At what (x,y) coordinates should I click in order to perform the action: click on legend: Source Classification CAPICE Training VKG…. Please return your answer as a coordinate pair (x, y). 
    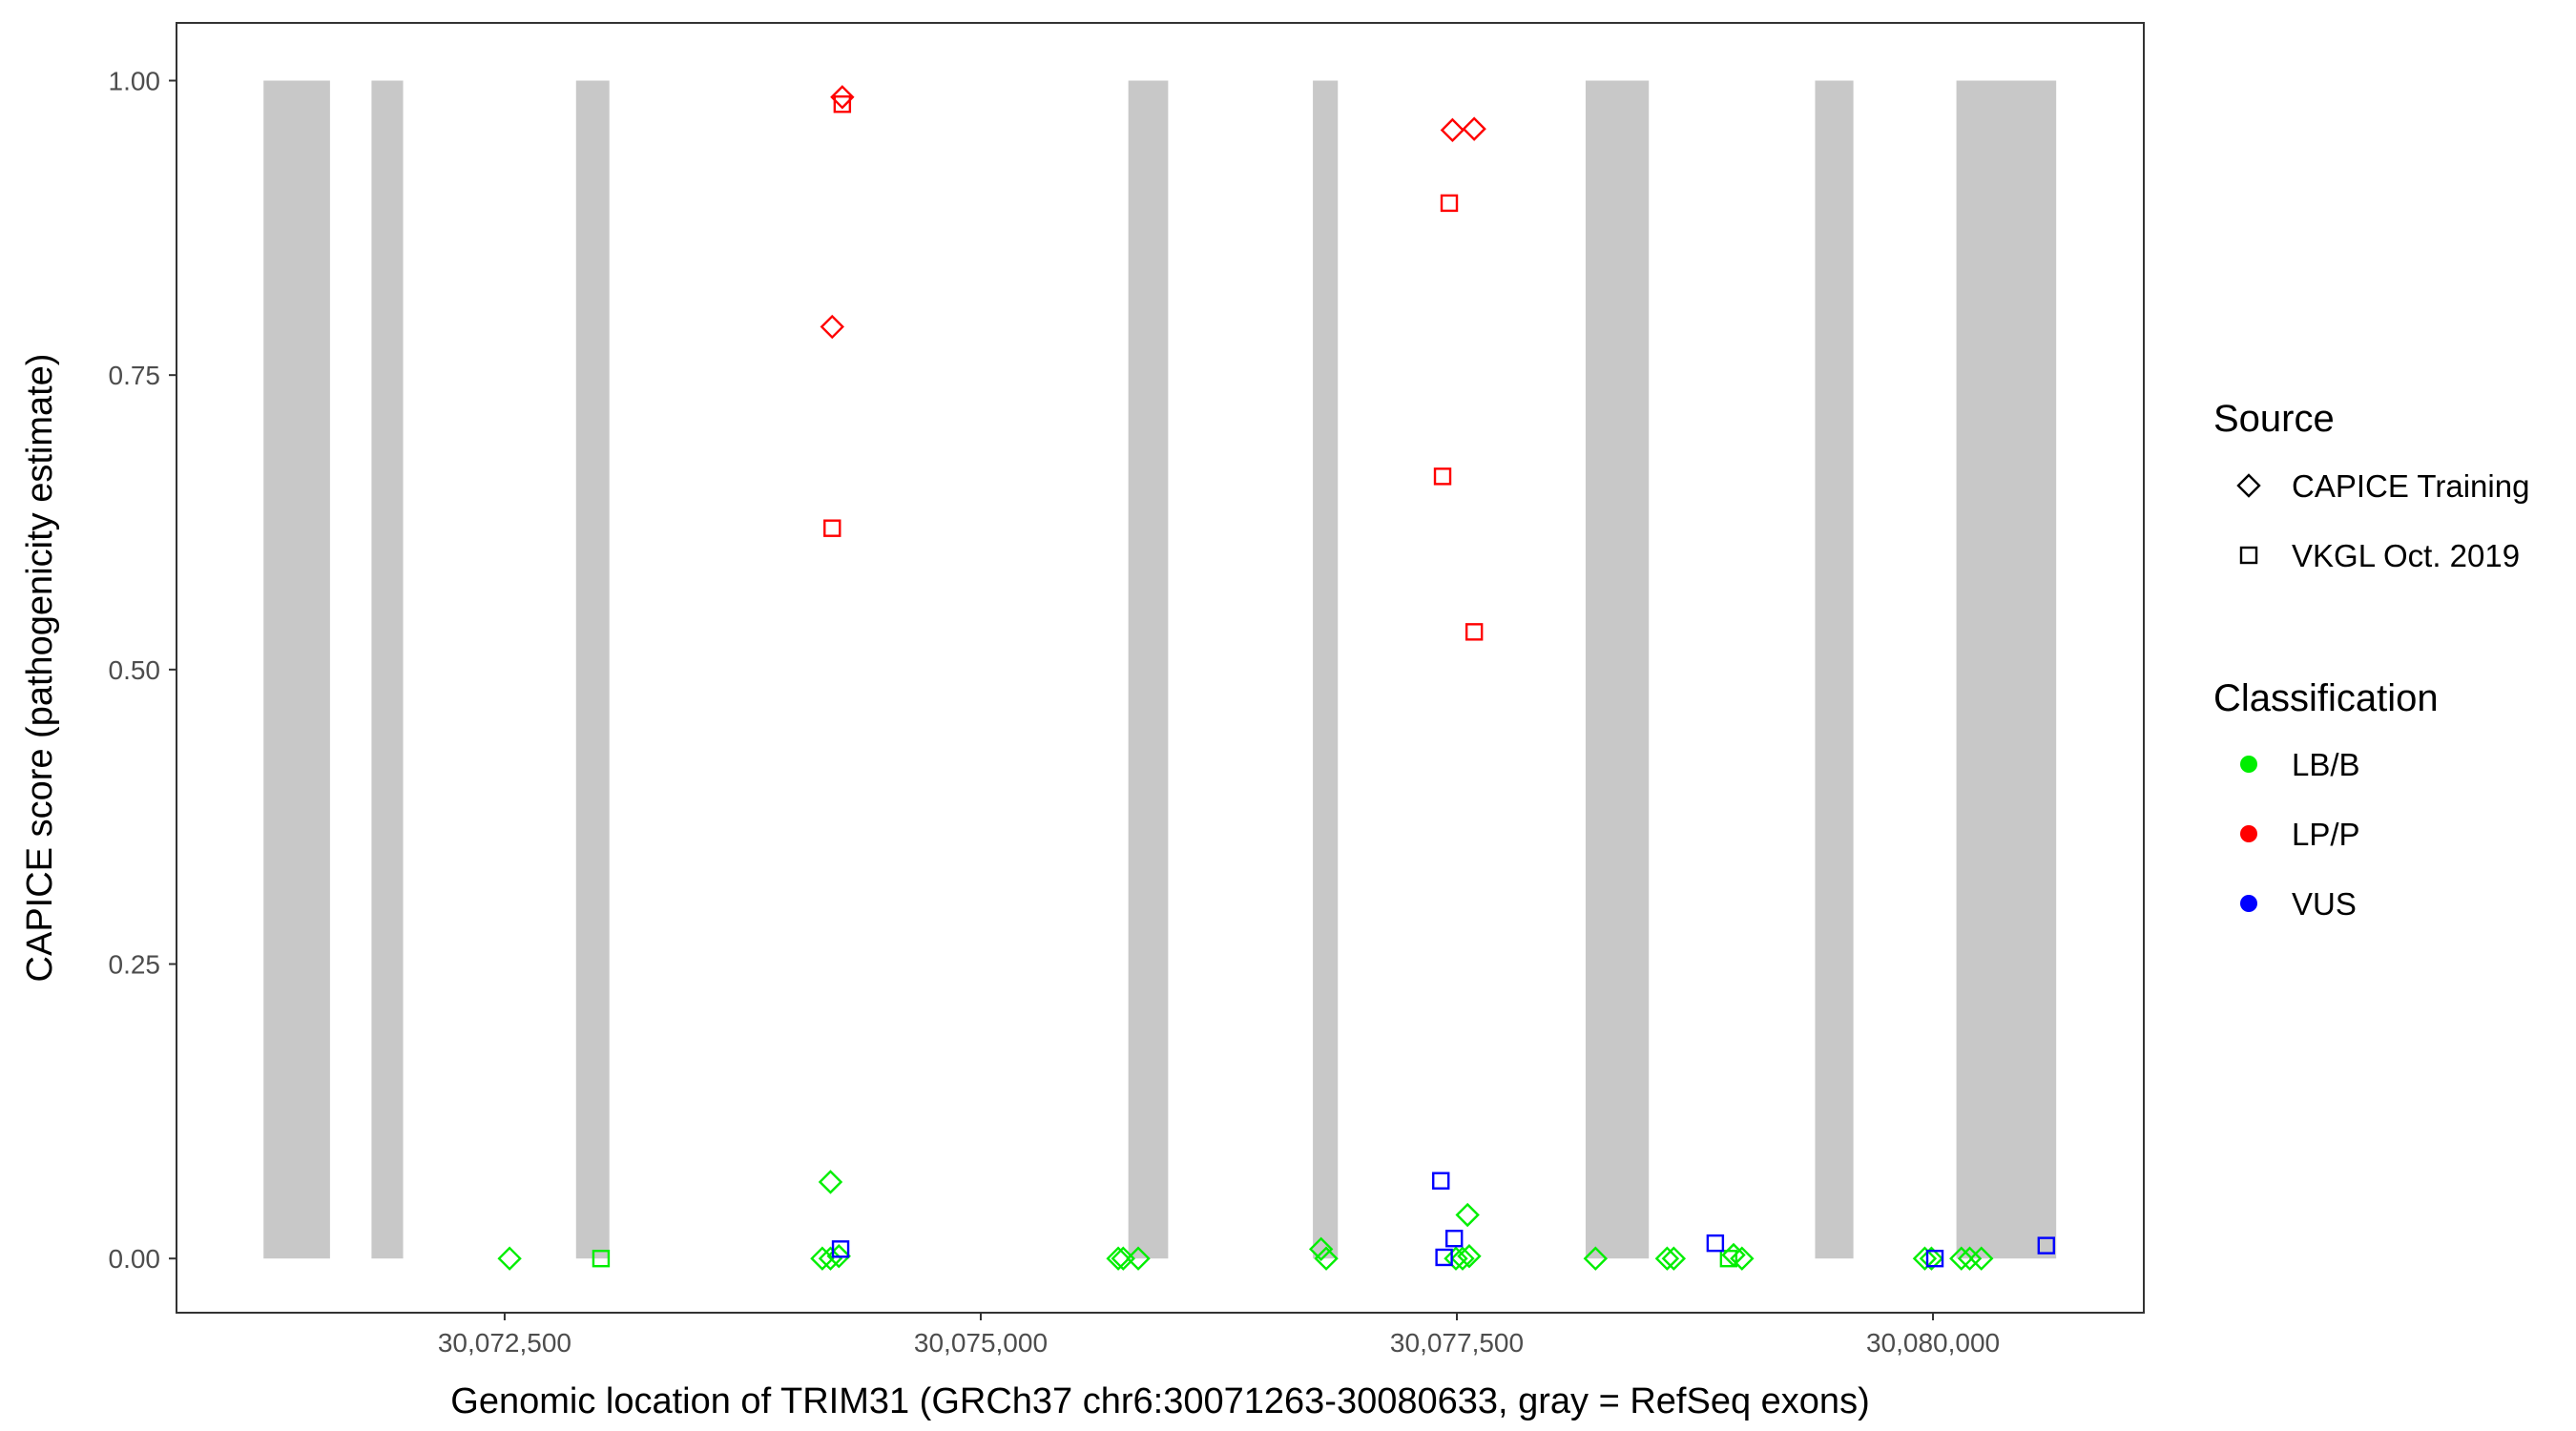
    Looking at the image, I should click on (2371, 660).